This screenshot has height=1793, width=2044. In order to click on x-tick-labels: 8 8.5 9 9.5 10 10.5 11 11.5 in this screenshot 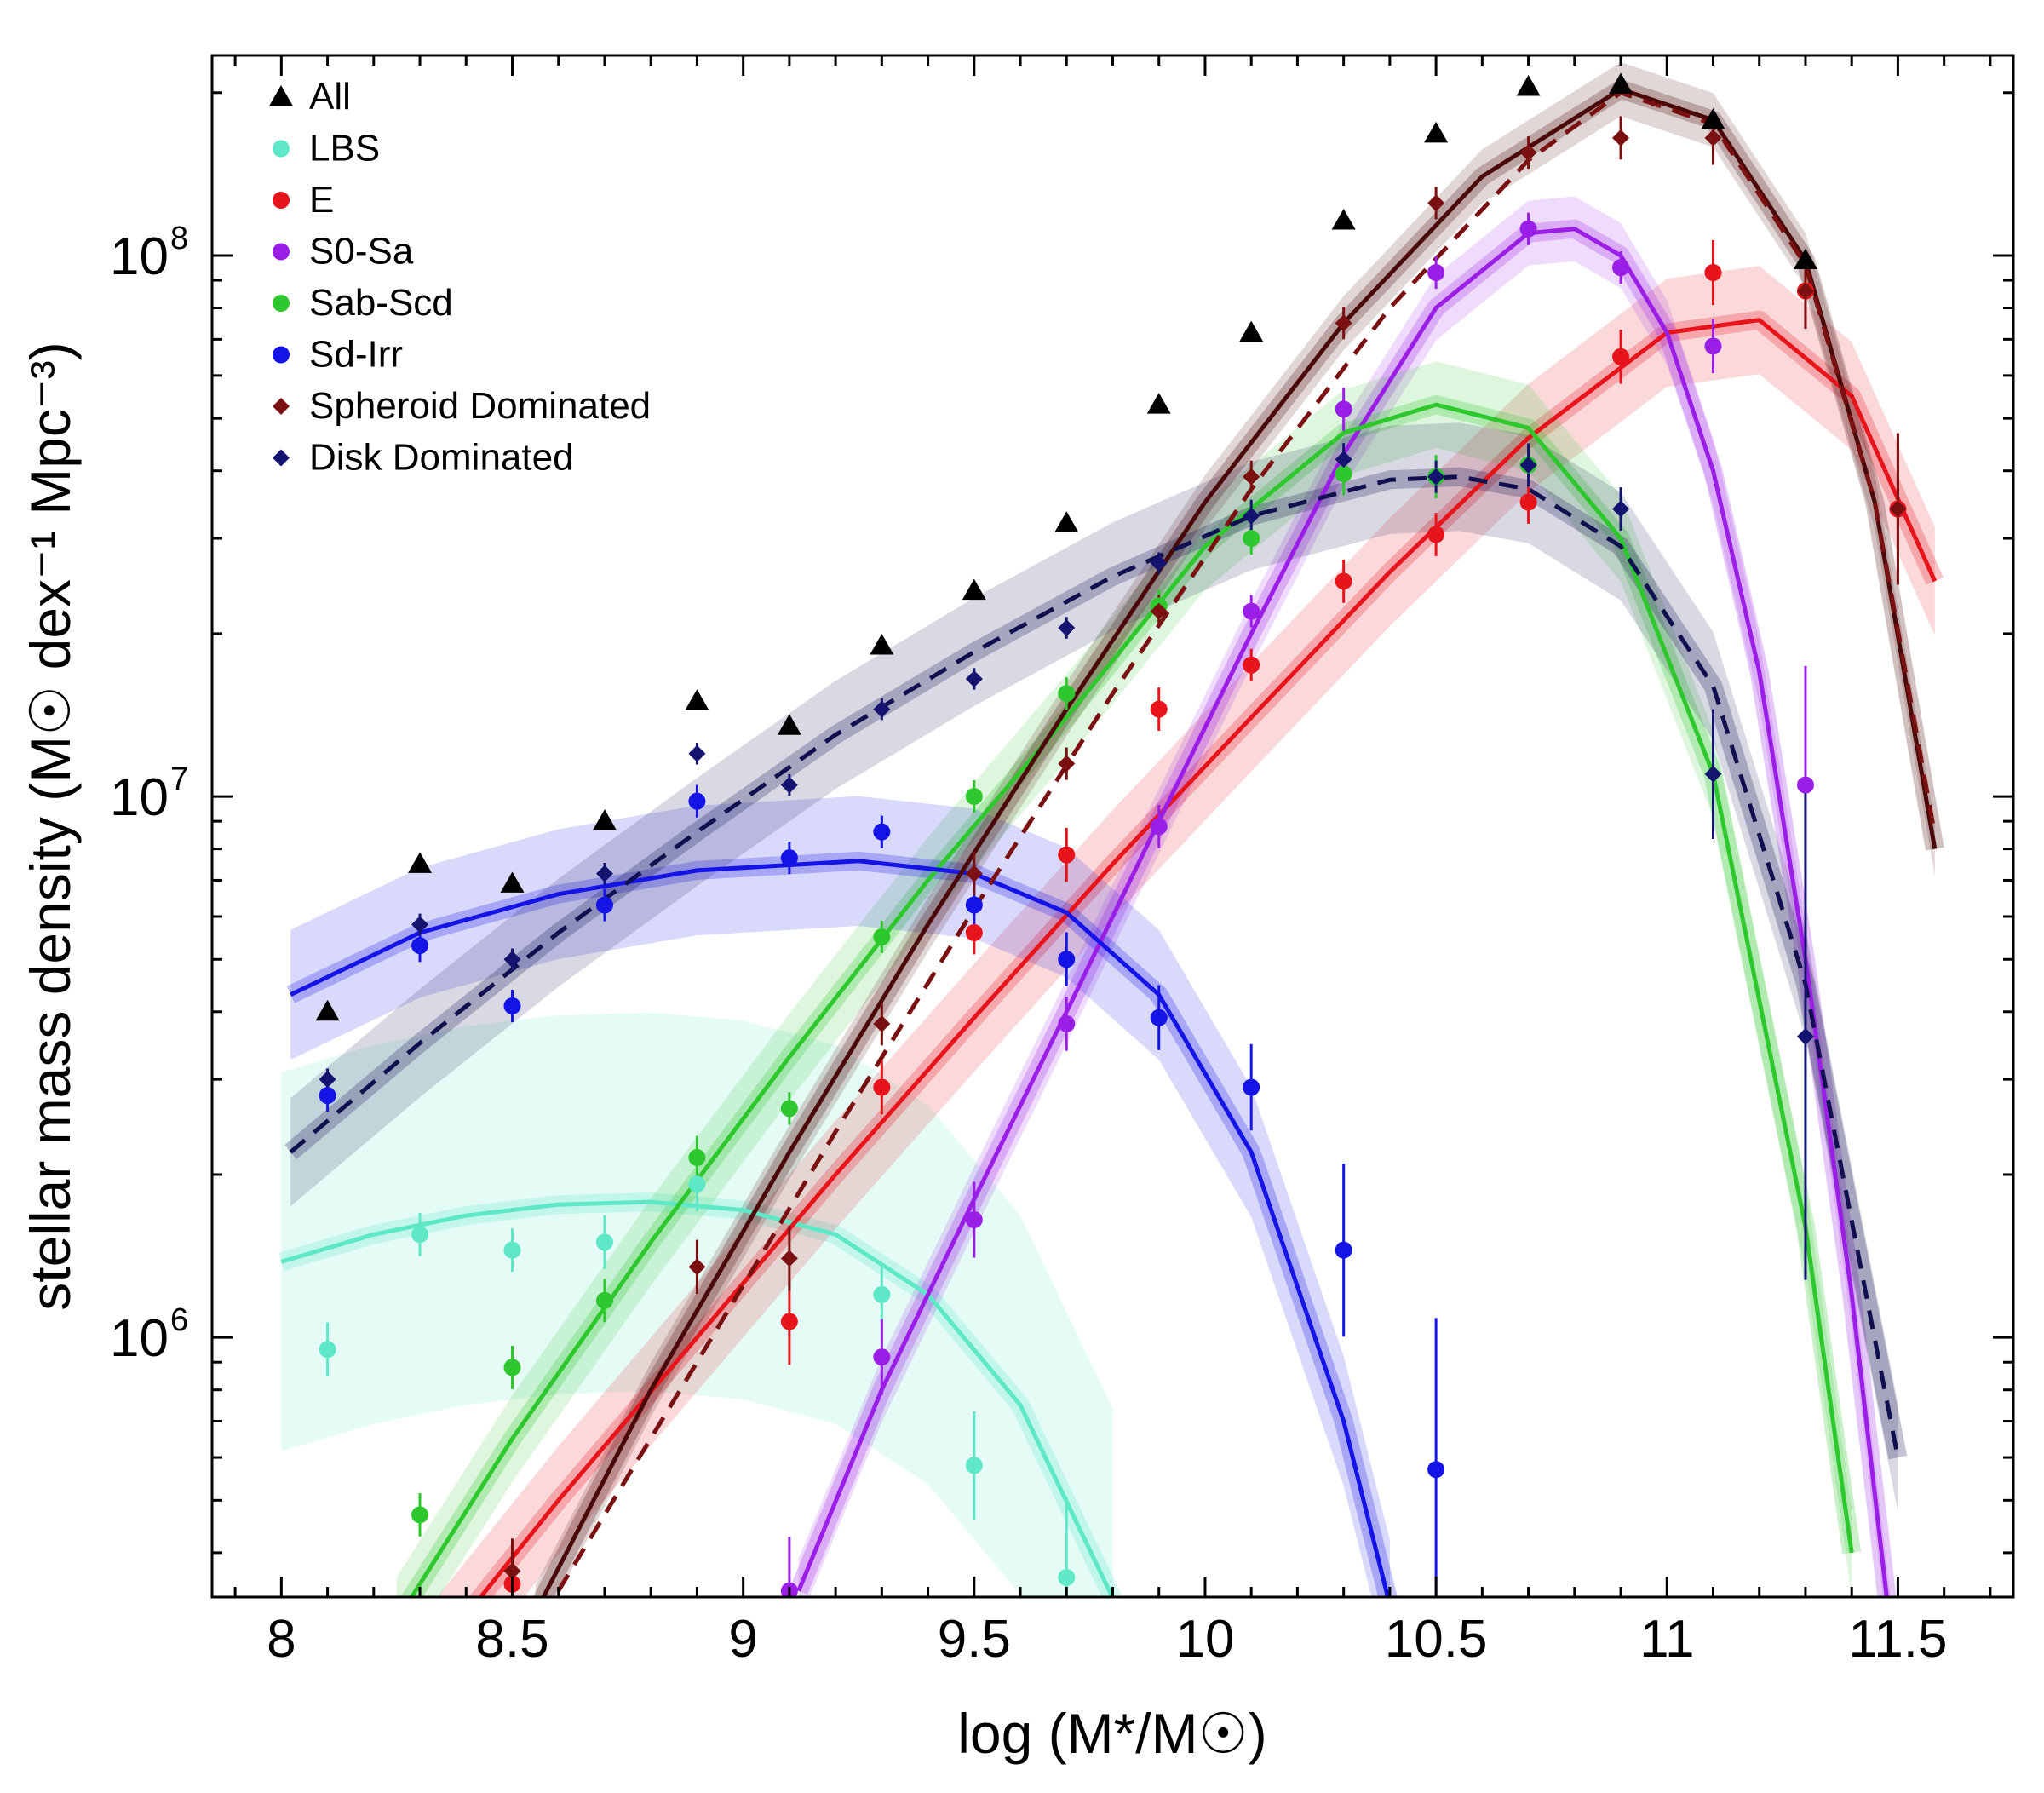, I will do `click(1107, 1640)`.